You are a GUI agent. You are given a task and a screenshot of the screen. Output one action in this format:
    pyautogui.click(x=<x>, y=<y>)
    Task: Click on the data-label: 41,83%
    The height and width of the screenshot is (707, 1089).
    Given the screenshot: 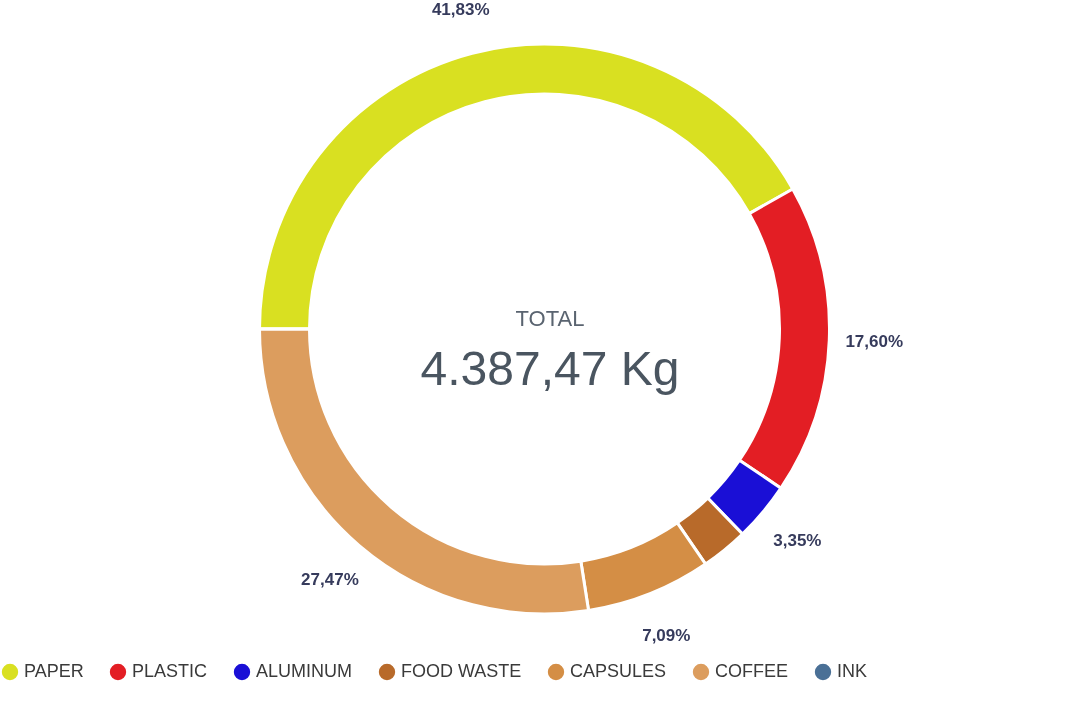 What is the action you would take?
    pyautogui.click(x=460, y=9)
    